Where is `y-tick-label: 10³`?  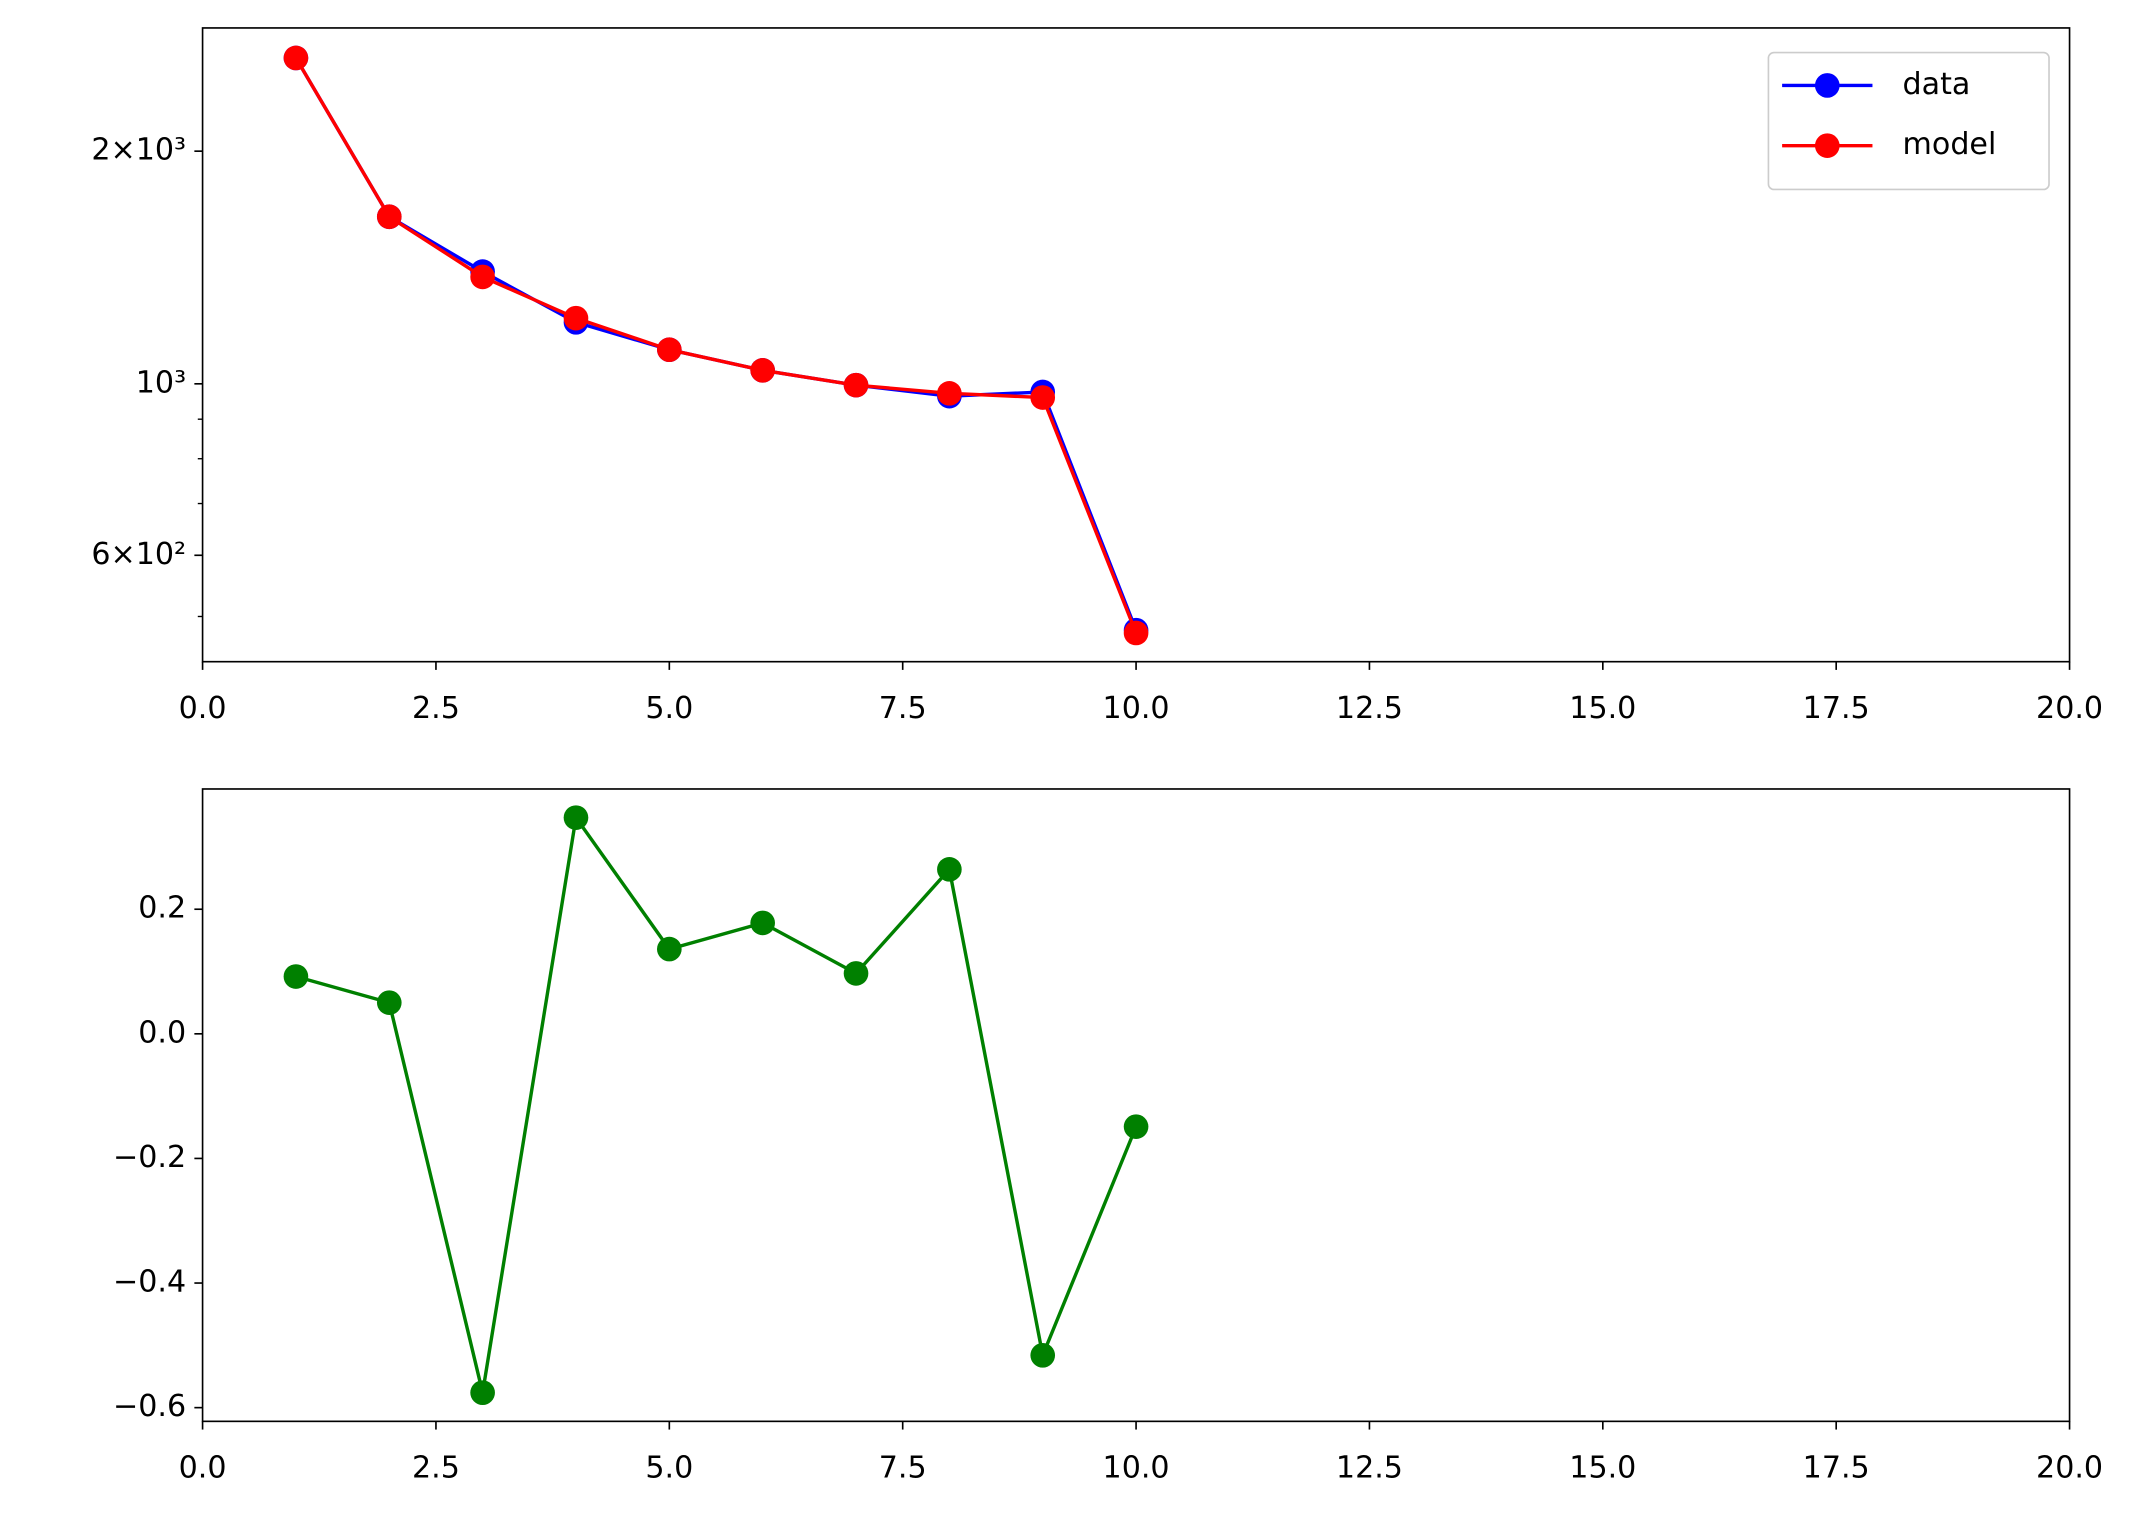
y-tick-label: 10³ is located at coordinates (161, 382).